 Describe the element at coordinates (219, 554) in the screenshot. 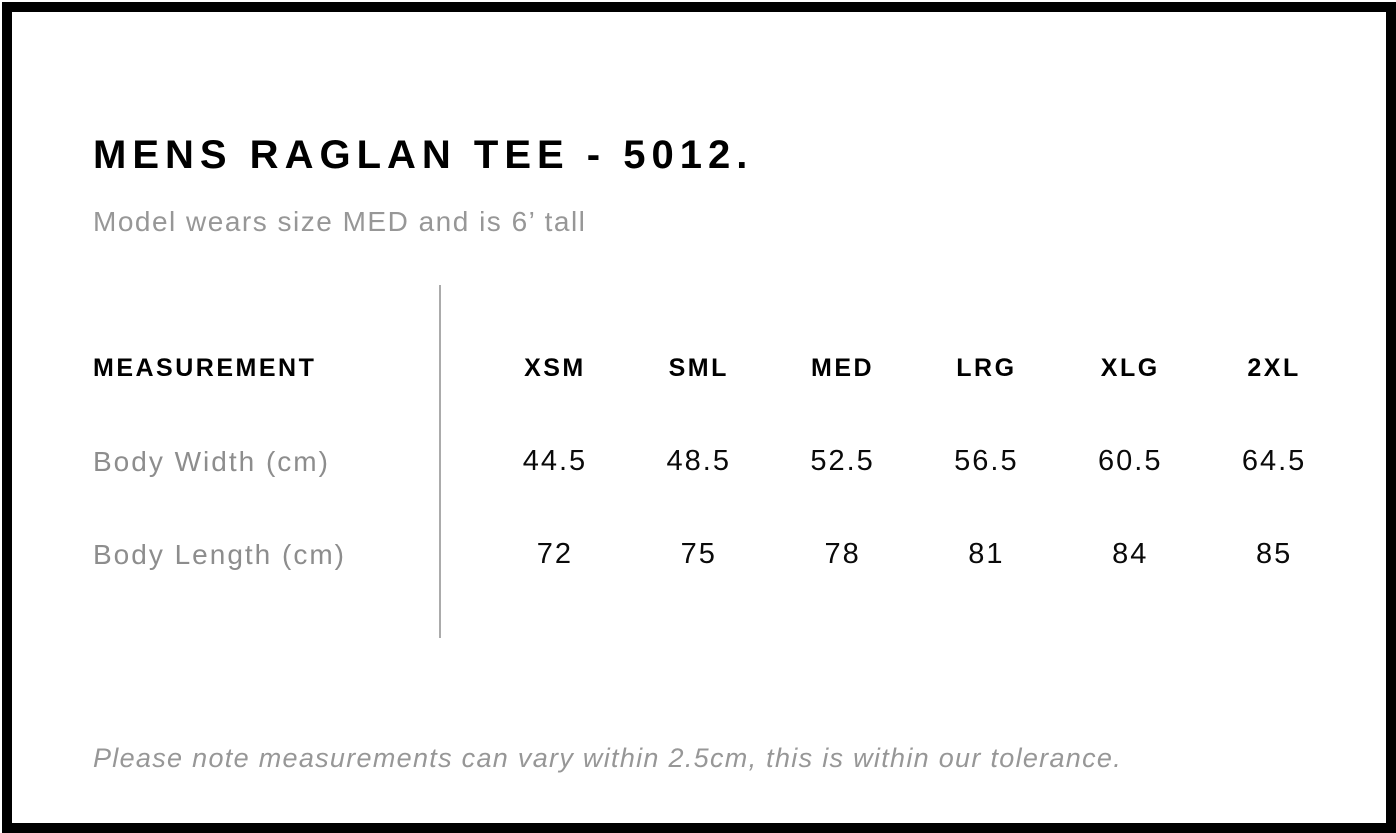

I see `row-label-body-length: Body Length (cm)` at that location.